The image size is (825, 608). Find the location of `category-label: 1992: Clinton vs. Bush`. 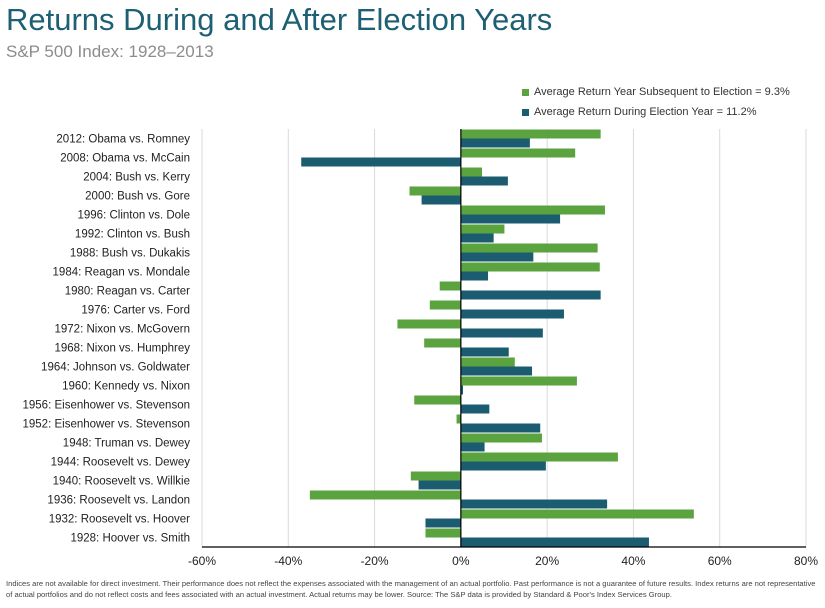

category-label: 1992: Clinton vs. Bush is located at coordinates (132, 235).